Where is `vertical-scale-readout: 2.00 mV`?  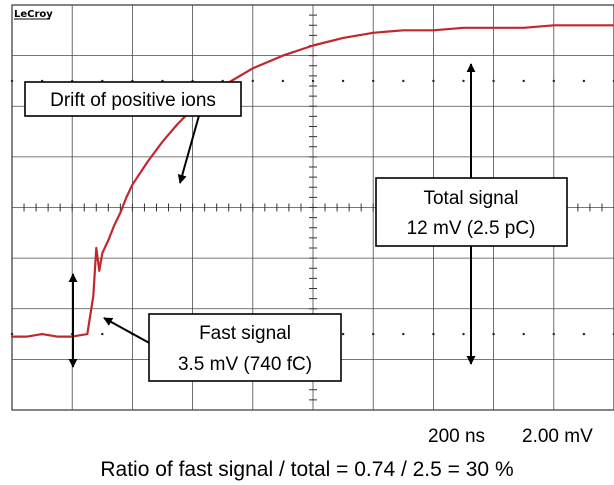 vertical-scale-readout: 2.00 mV is located at coordinates (557, 436).